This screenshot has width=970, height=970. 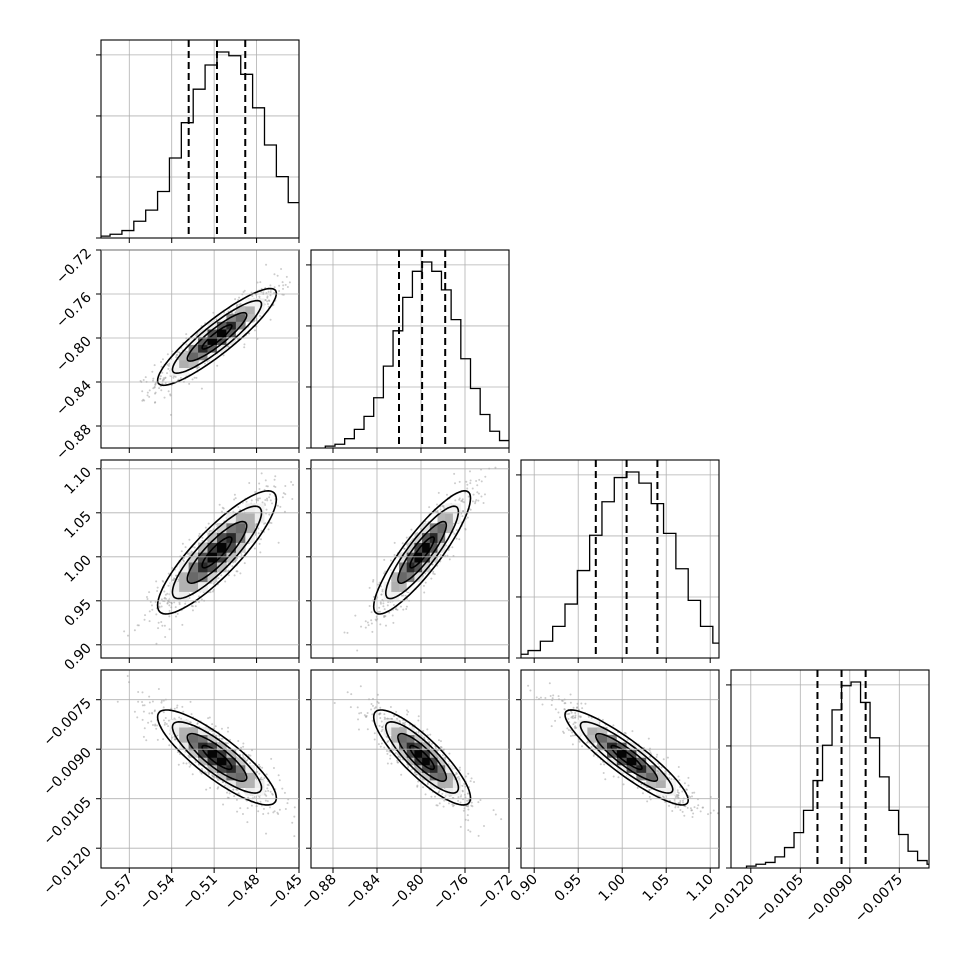 I want to click on y-tick-label: −0.0075, so click(x=68, y=722).